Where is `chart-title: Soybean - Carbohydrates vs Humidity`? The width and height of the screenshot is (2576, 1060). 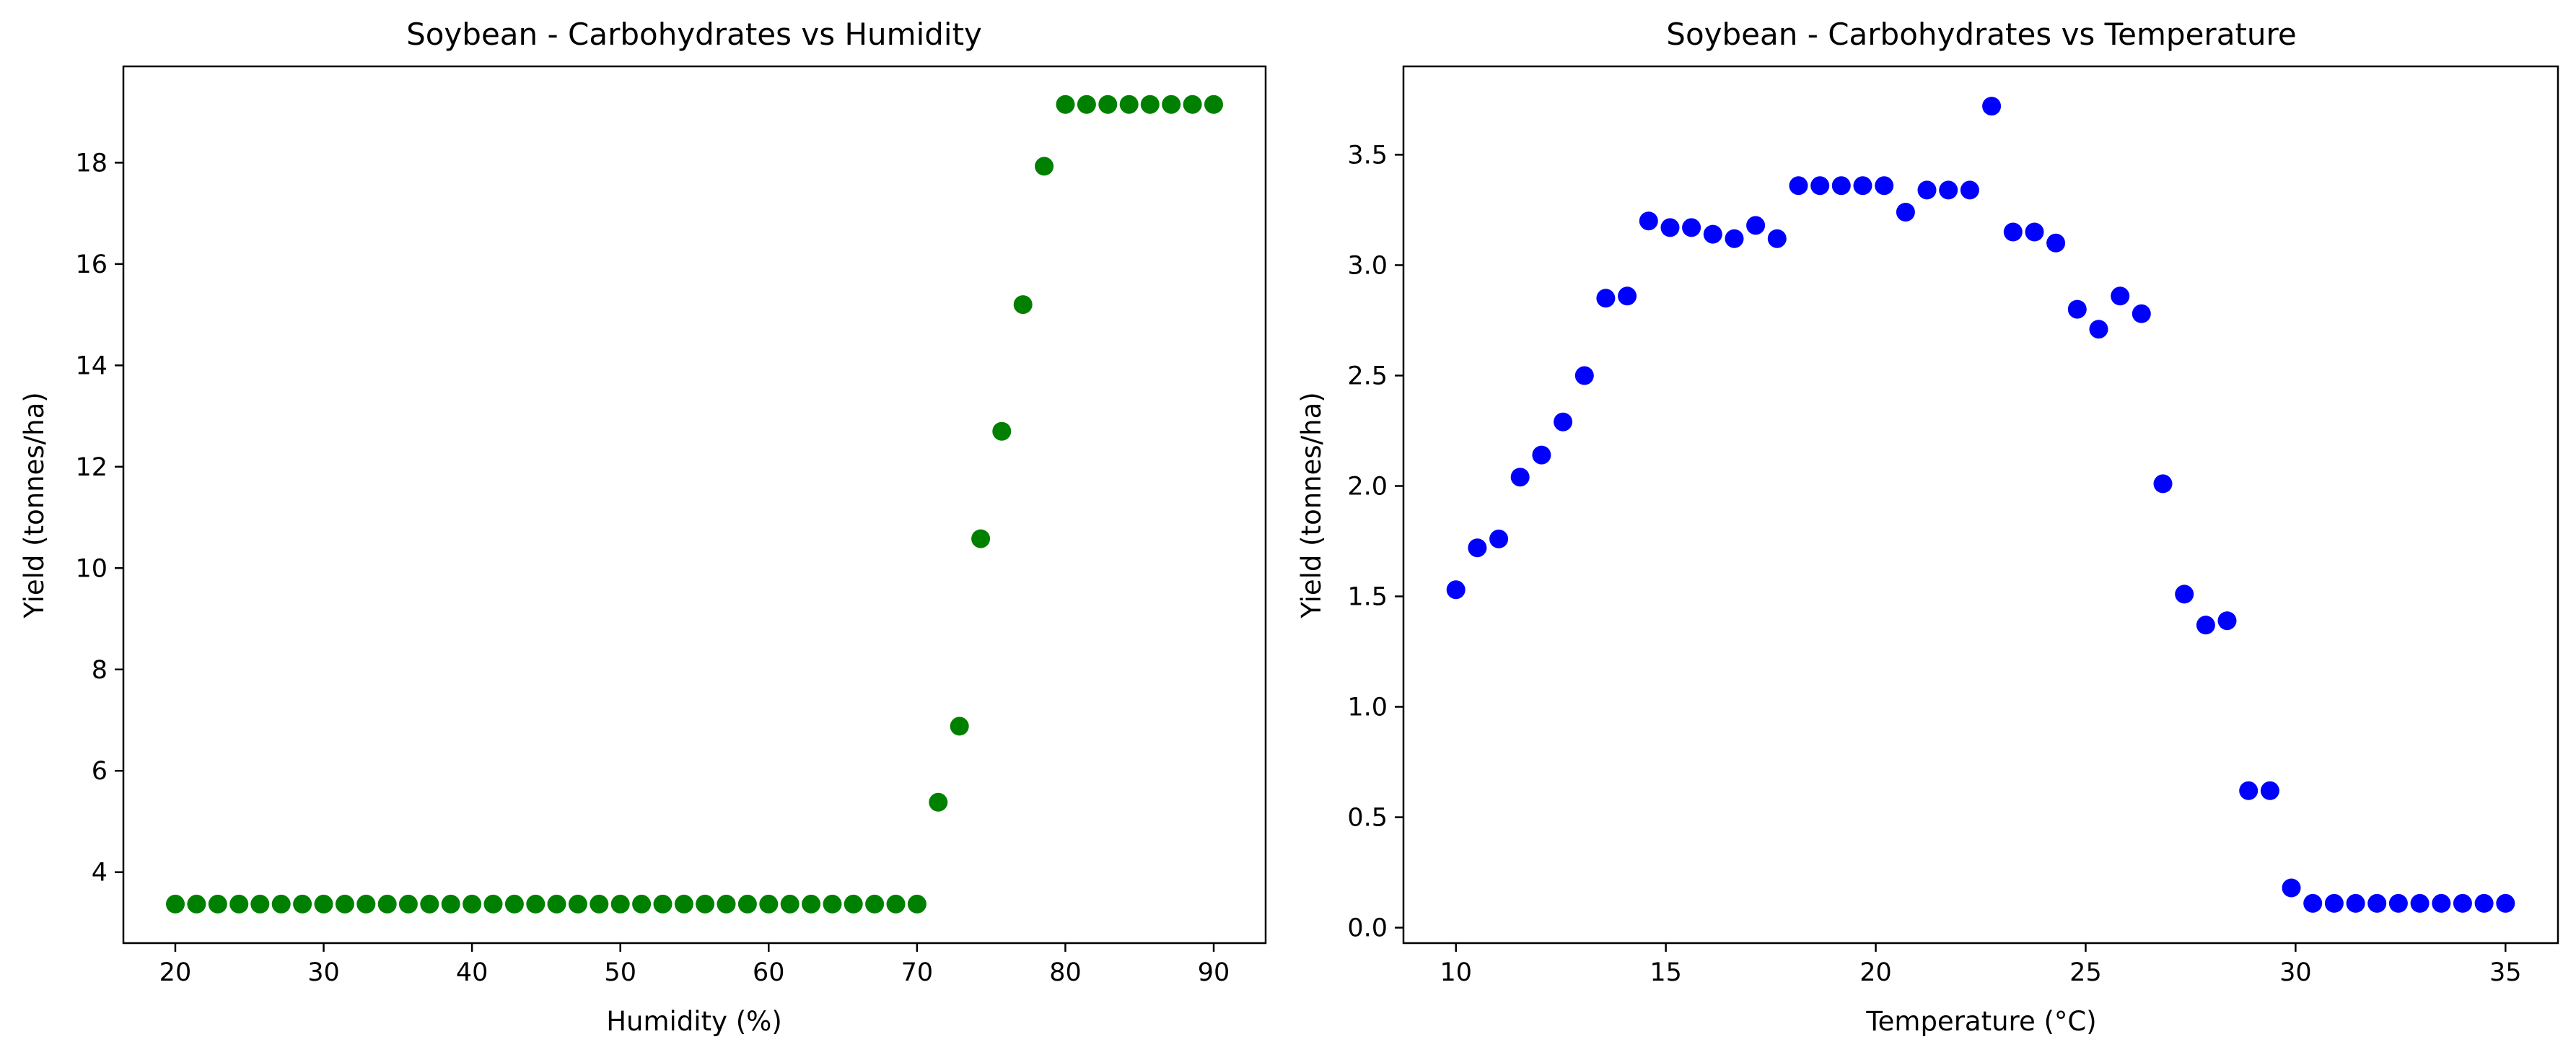 chart-title: Soybean - Carbohydrates vs Humidity is located at coordinates (694, 34).